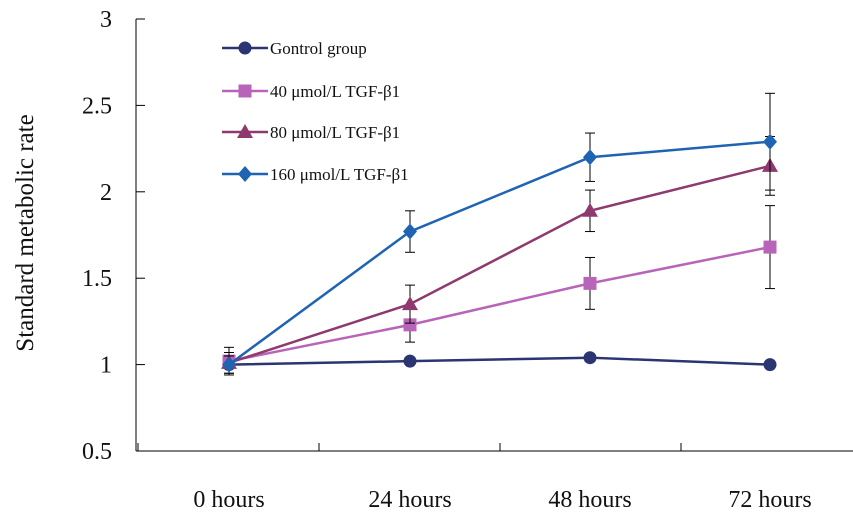 The width and height of the screenshot is (853, 515). Describe the element at coordinates (502, 500) in the screenshot. I see `x-tick-labels: 0 hours 24 hours 48 hours 72 hours` at that location.